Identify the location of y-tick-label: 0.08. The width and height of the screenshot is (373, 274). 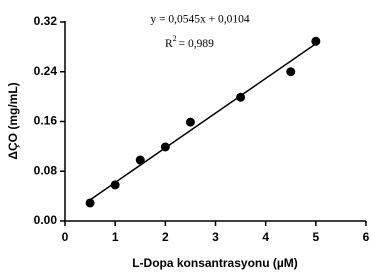
(46, 170).